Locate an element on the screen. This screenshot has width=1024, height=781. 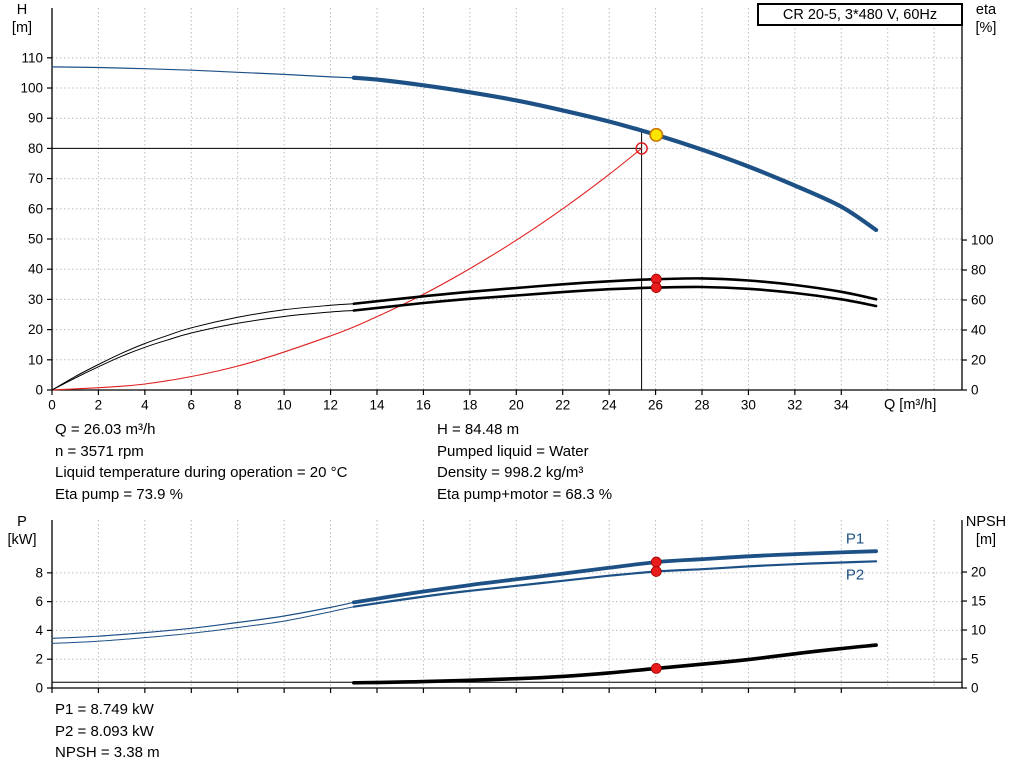
x-tick-label: 16 is located at coordinates (423, 405).